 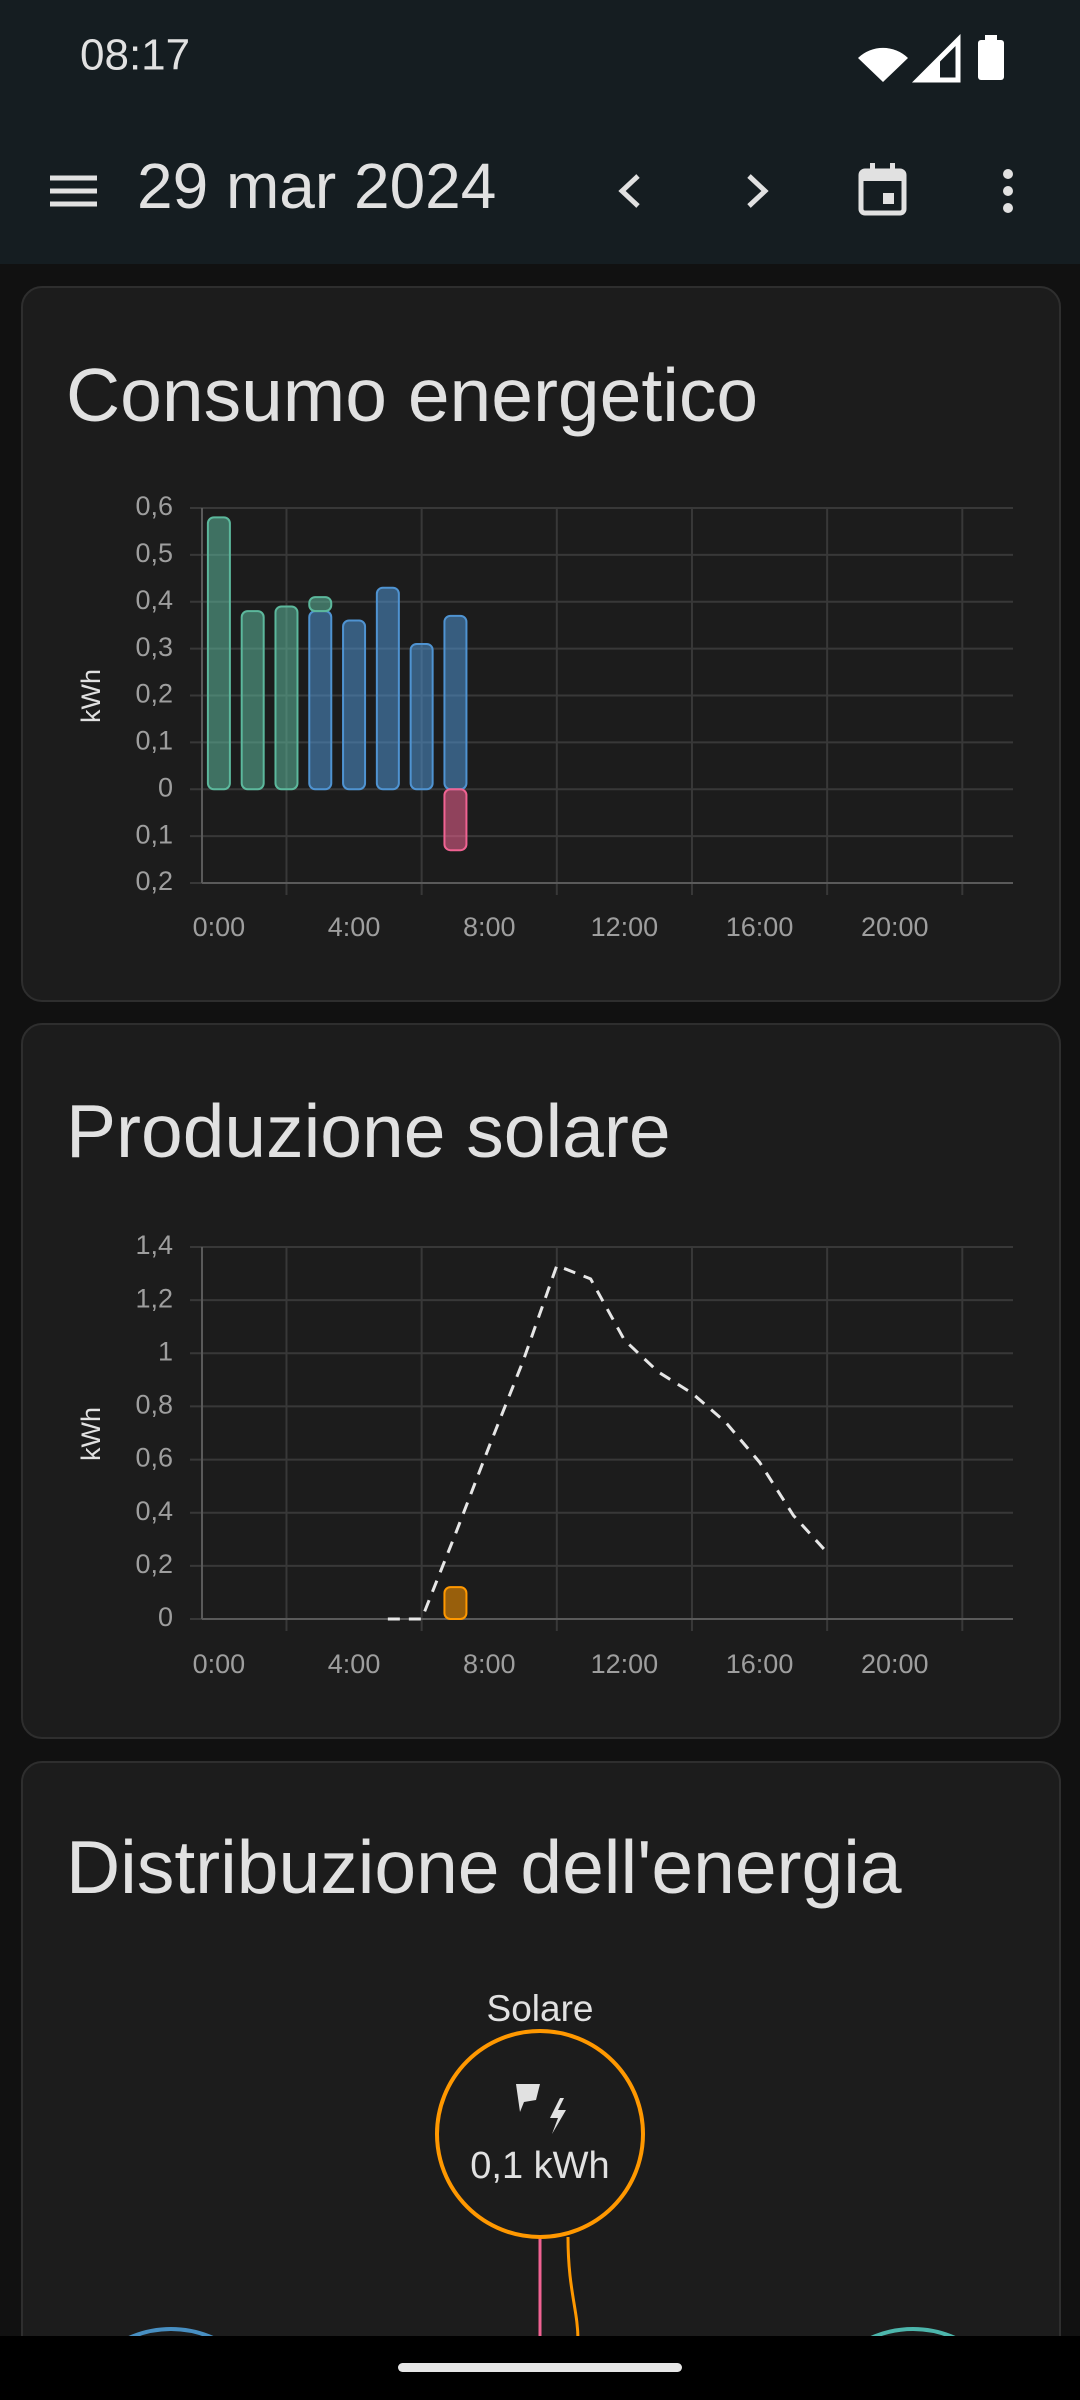 I want to click on next-button, so click(x=758, y=191).